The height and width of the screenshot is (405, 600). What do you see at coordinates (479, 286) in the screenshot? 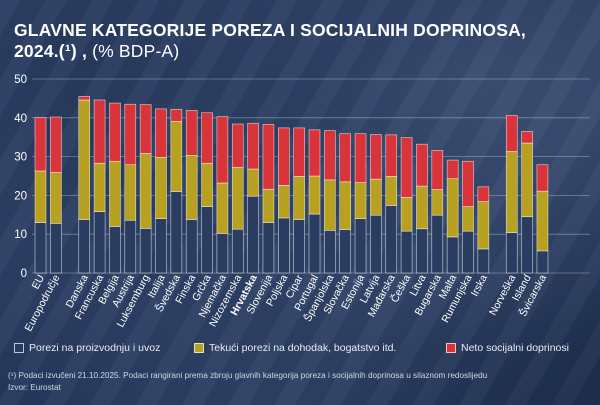
I see `x-tick-label-28: Irska` at bounding box center [479, 286].